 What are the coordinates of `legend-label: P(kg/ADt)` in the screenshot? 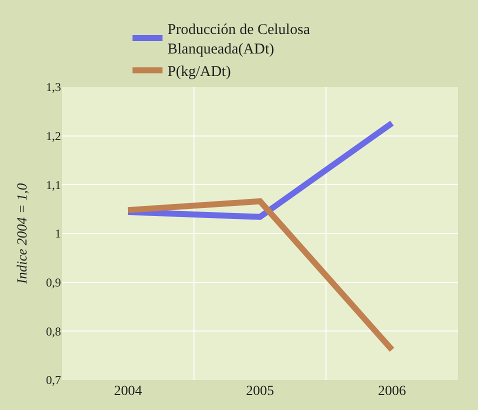 It's located at (199, 72).